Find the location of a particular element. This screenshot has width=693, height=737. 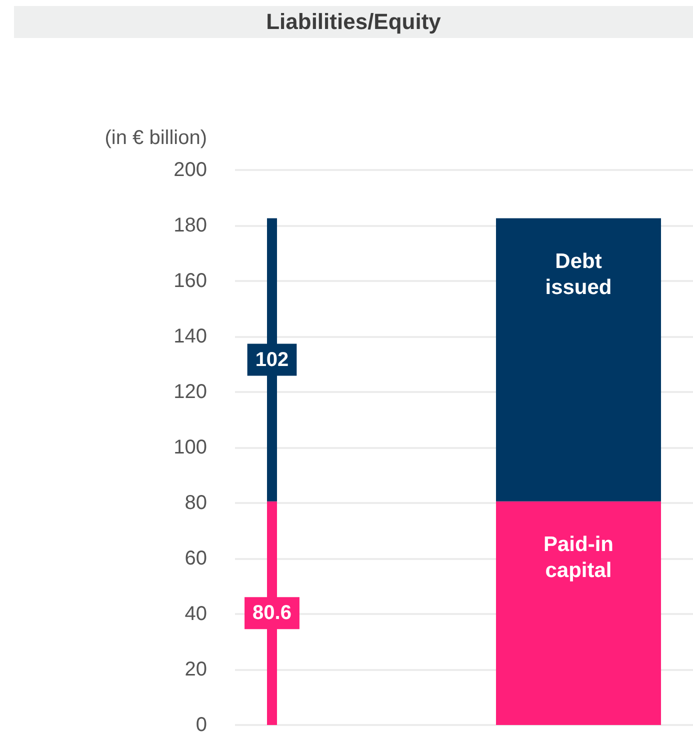

chart-title: Liabilities/Equity is located at coordinates (353, 22).